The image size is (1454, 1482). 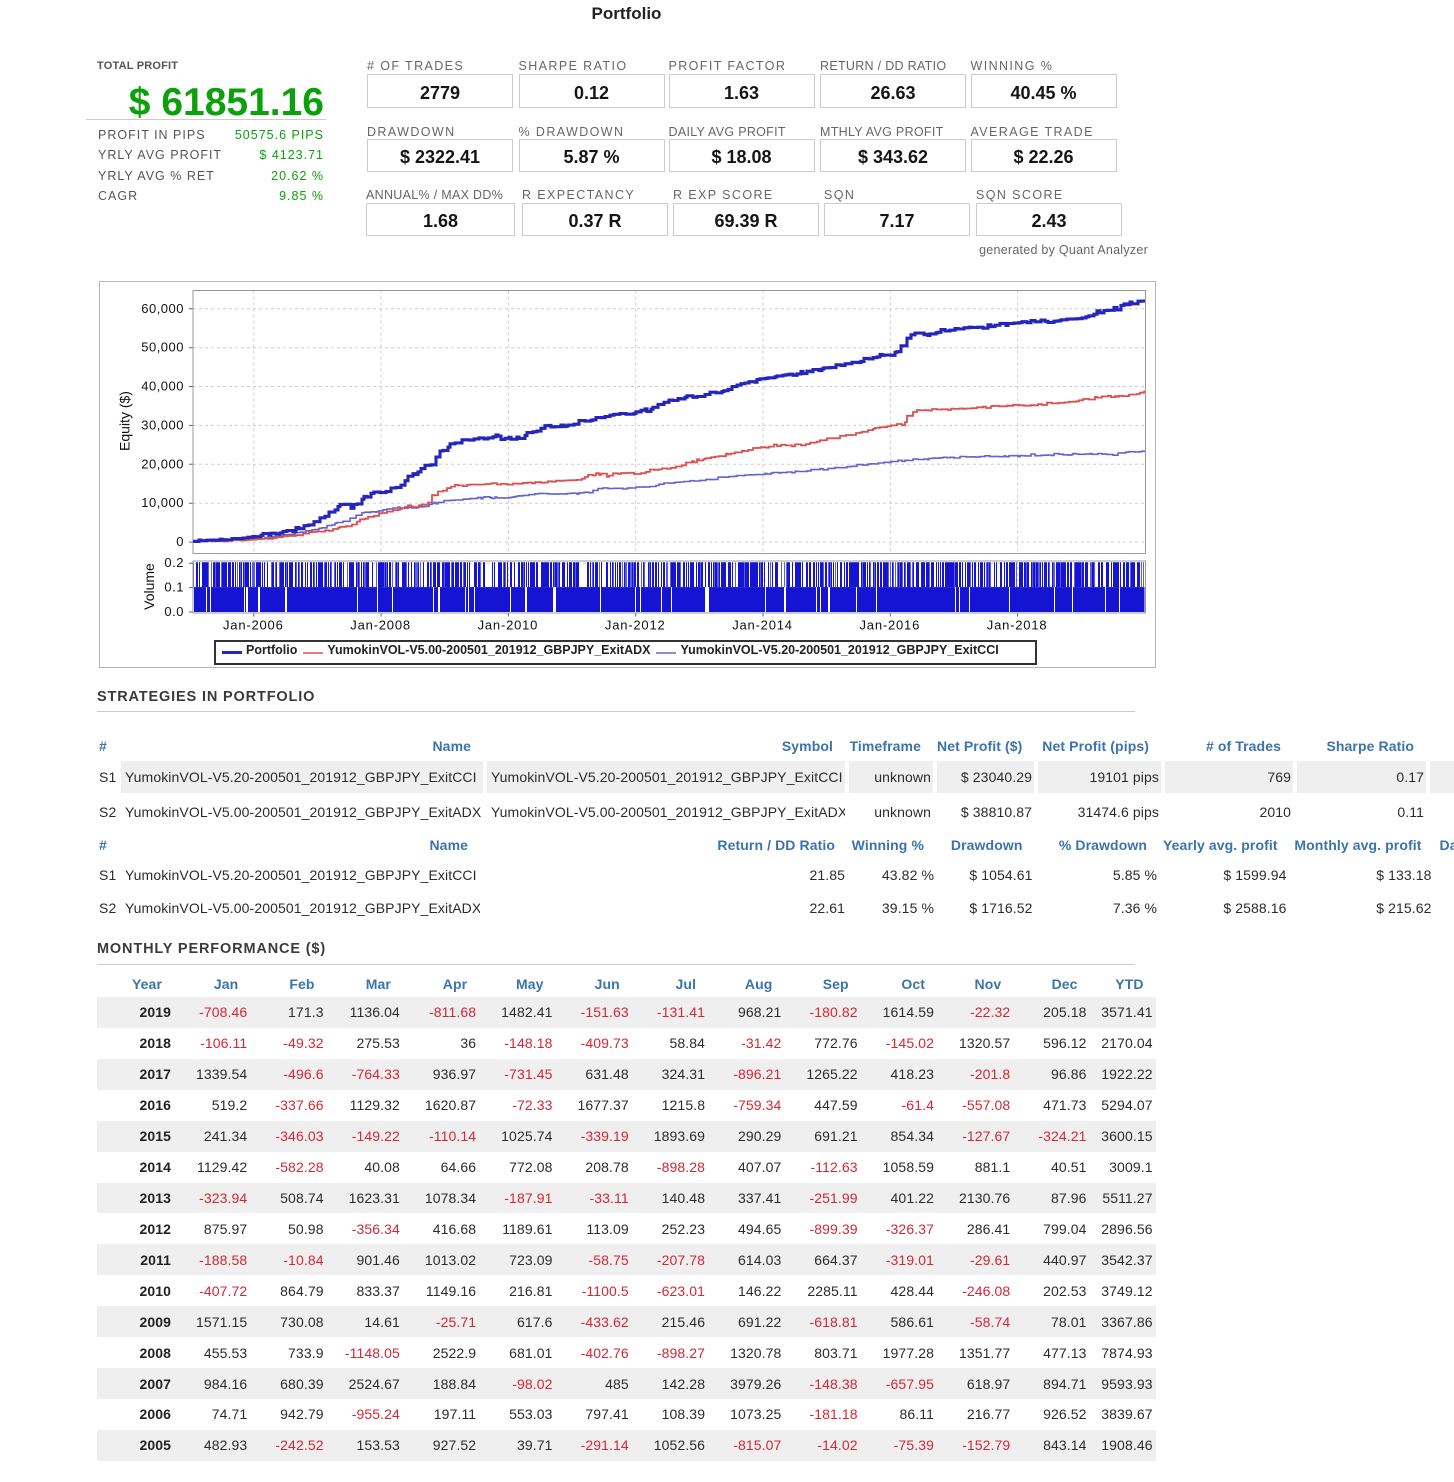 What do you see at coordinates (125, 421) in the screenshot?
I see `svg-text: Equity ($)` at bounding box center [125, 421].